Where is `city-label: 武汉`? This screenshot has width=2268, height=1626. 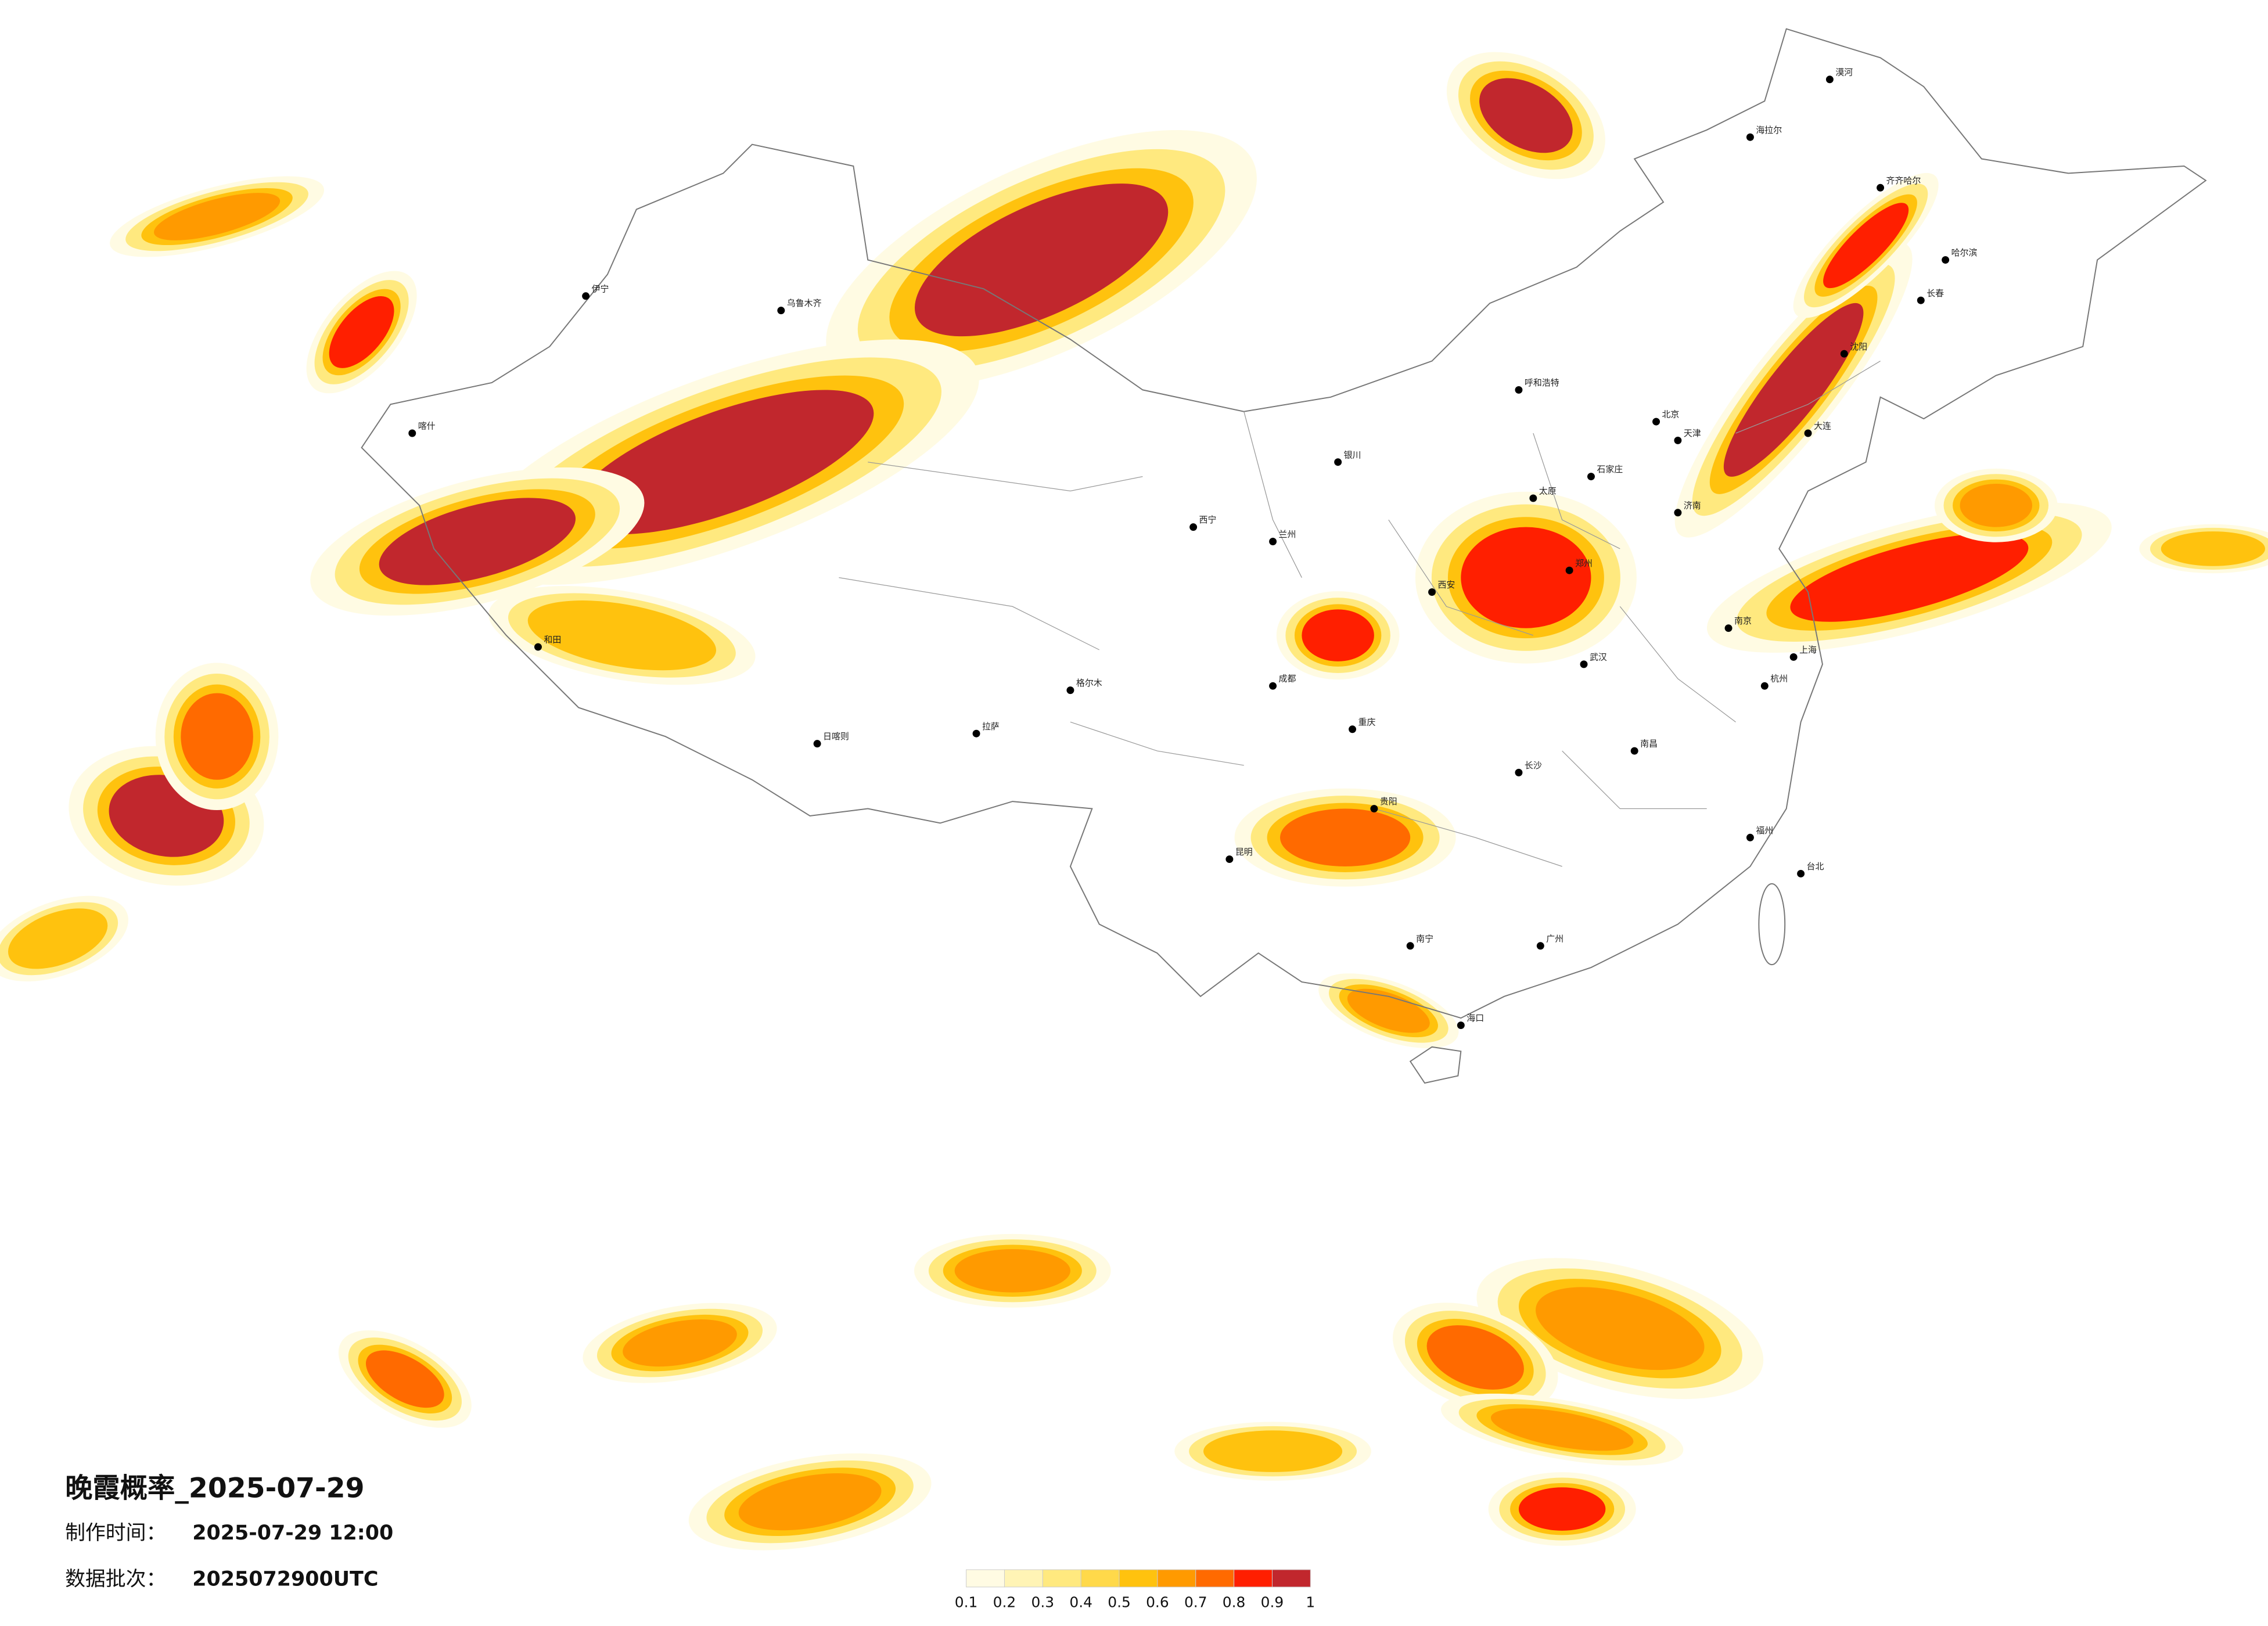 city-label: 武汉 is located at coordinates (1598, 657).